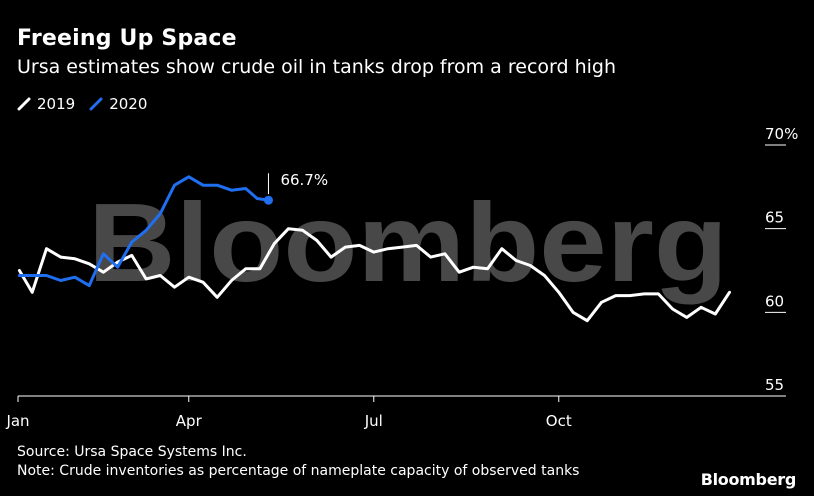 This screenshot has height=496, width=814. Describe the element at coordinates (143, 231) in the screenshot. I see `series-line-2020` at that location.